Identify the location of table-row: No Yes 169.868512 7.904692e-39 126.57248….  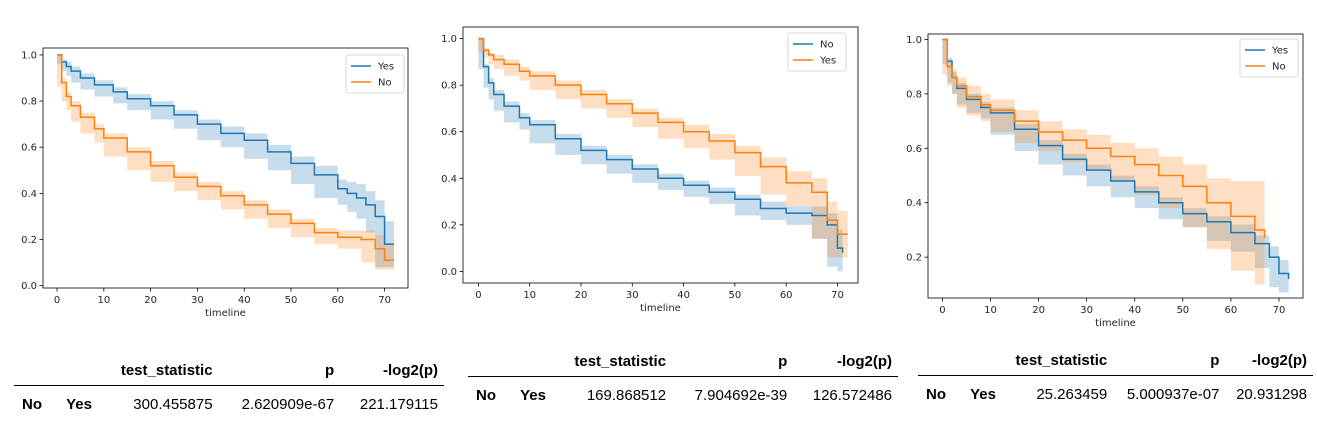
(683, 393).